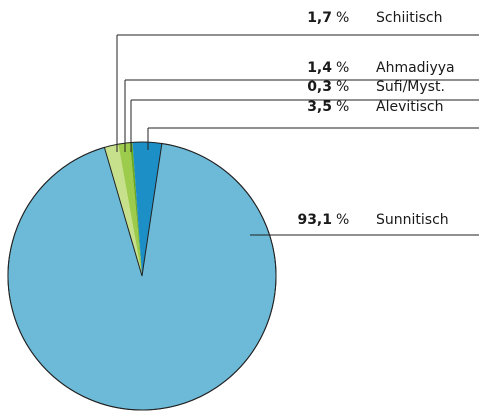 Image resolution: width=479 pixels, height=411 pixels. I want to click on category-label: Sufi/Myst., so click(410, 87).